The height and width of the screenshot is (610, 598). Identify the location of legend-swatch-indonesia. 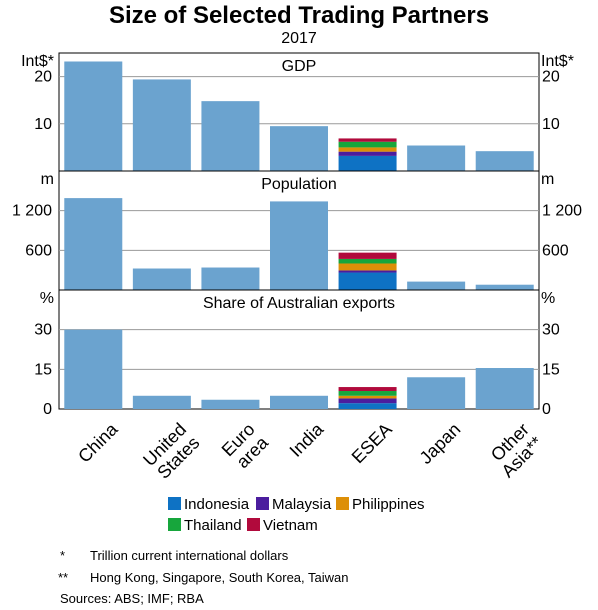
(174, 503).